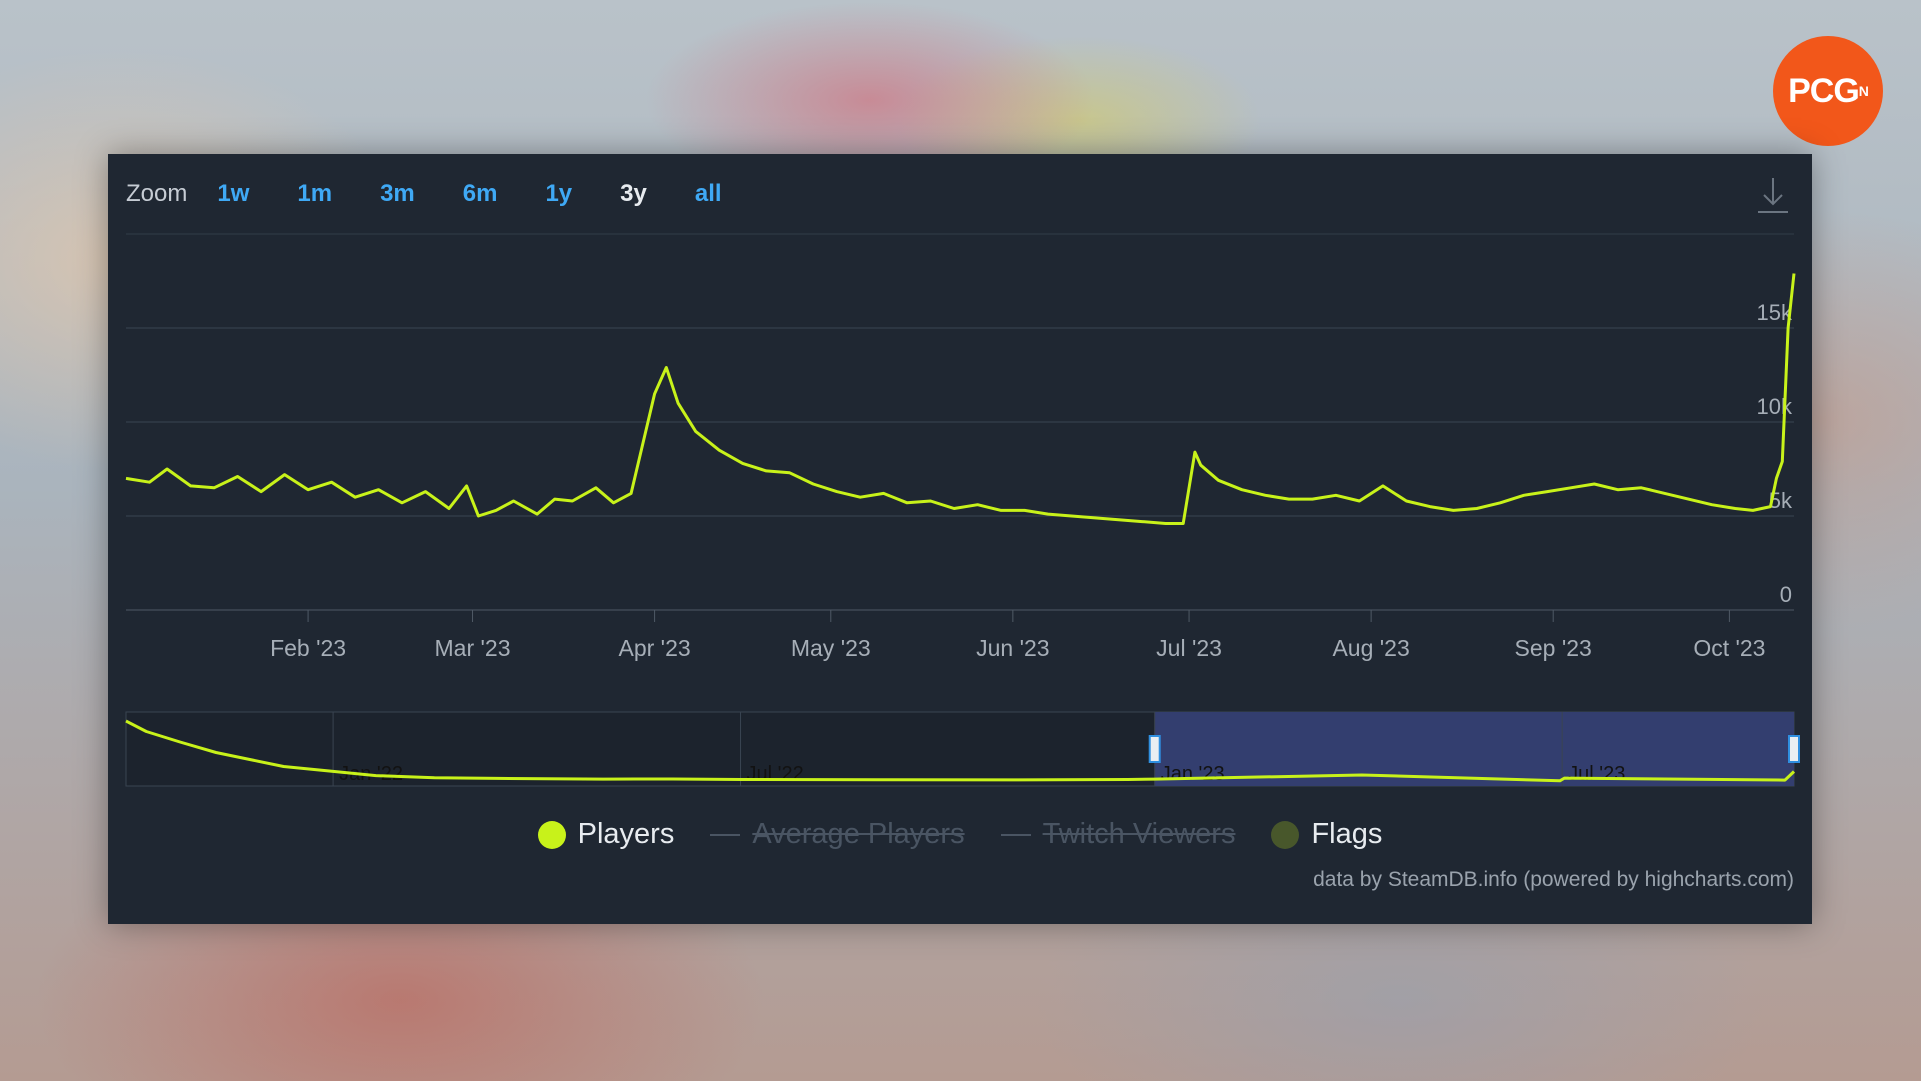  What do you see at coordinates (1370, 648) in the screenshot?
I see `x-tick-label: Aug '23` at bounding box center [1370, 648].